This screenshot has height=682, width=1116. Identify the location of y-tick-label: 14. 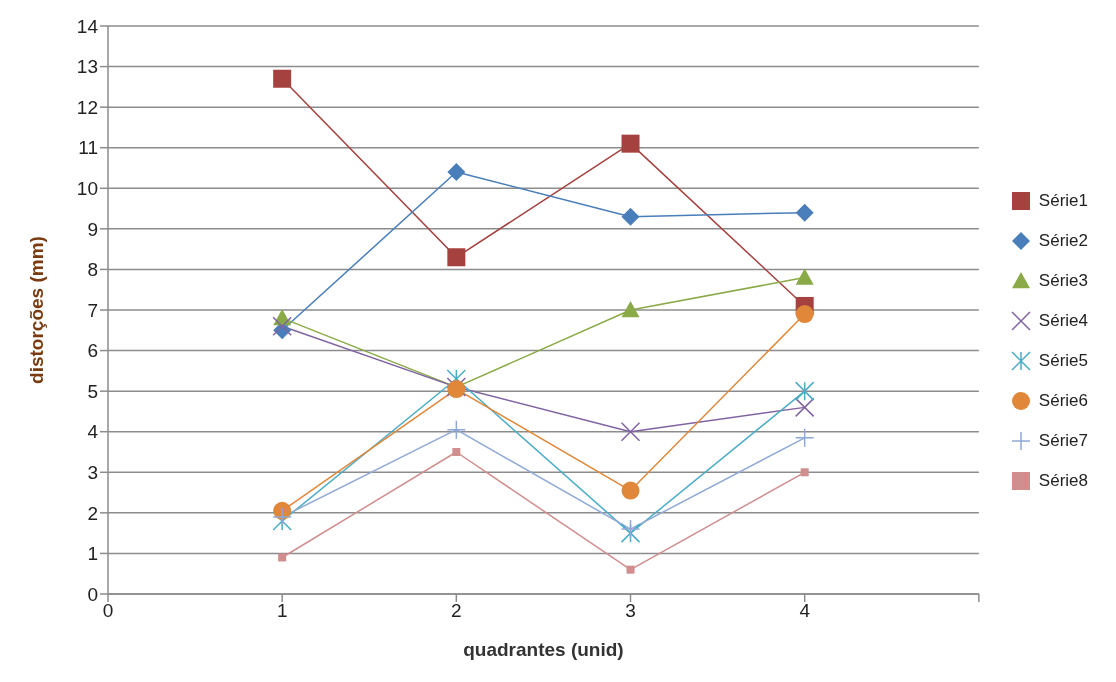
(87, 26).